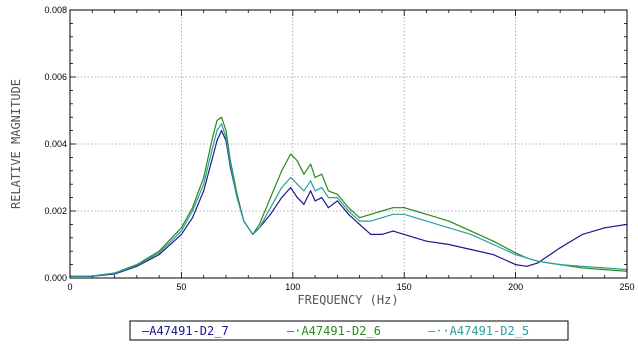  What do you see at coordinates (350, 287) in the screenshot?
I see `x-tick-labels: 0 50 100 150 200 250` at bounding box center [350, 287].